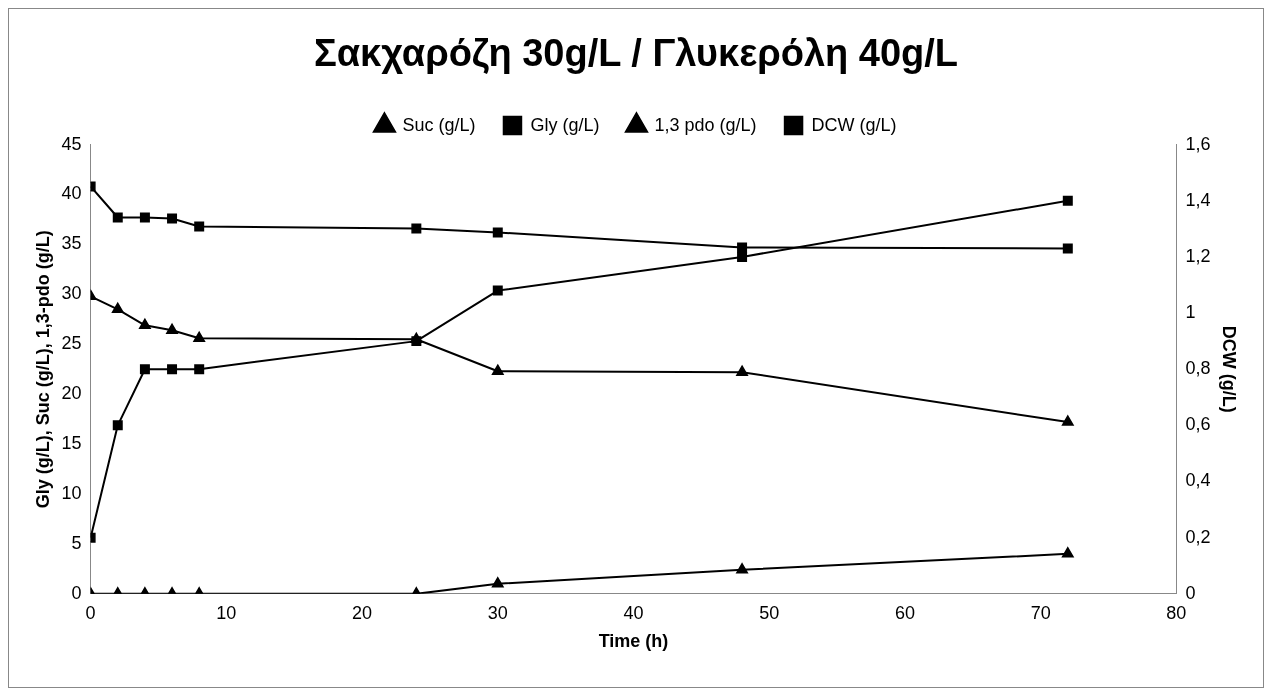  What do you see at coordinates (1176, 612) in the screenshot?
I see `x-tick-label: 80` at bounding box center [1176, 612].